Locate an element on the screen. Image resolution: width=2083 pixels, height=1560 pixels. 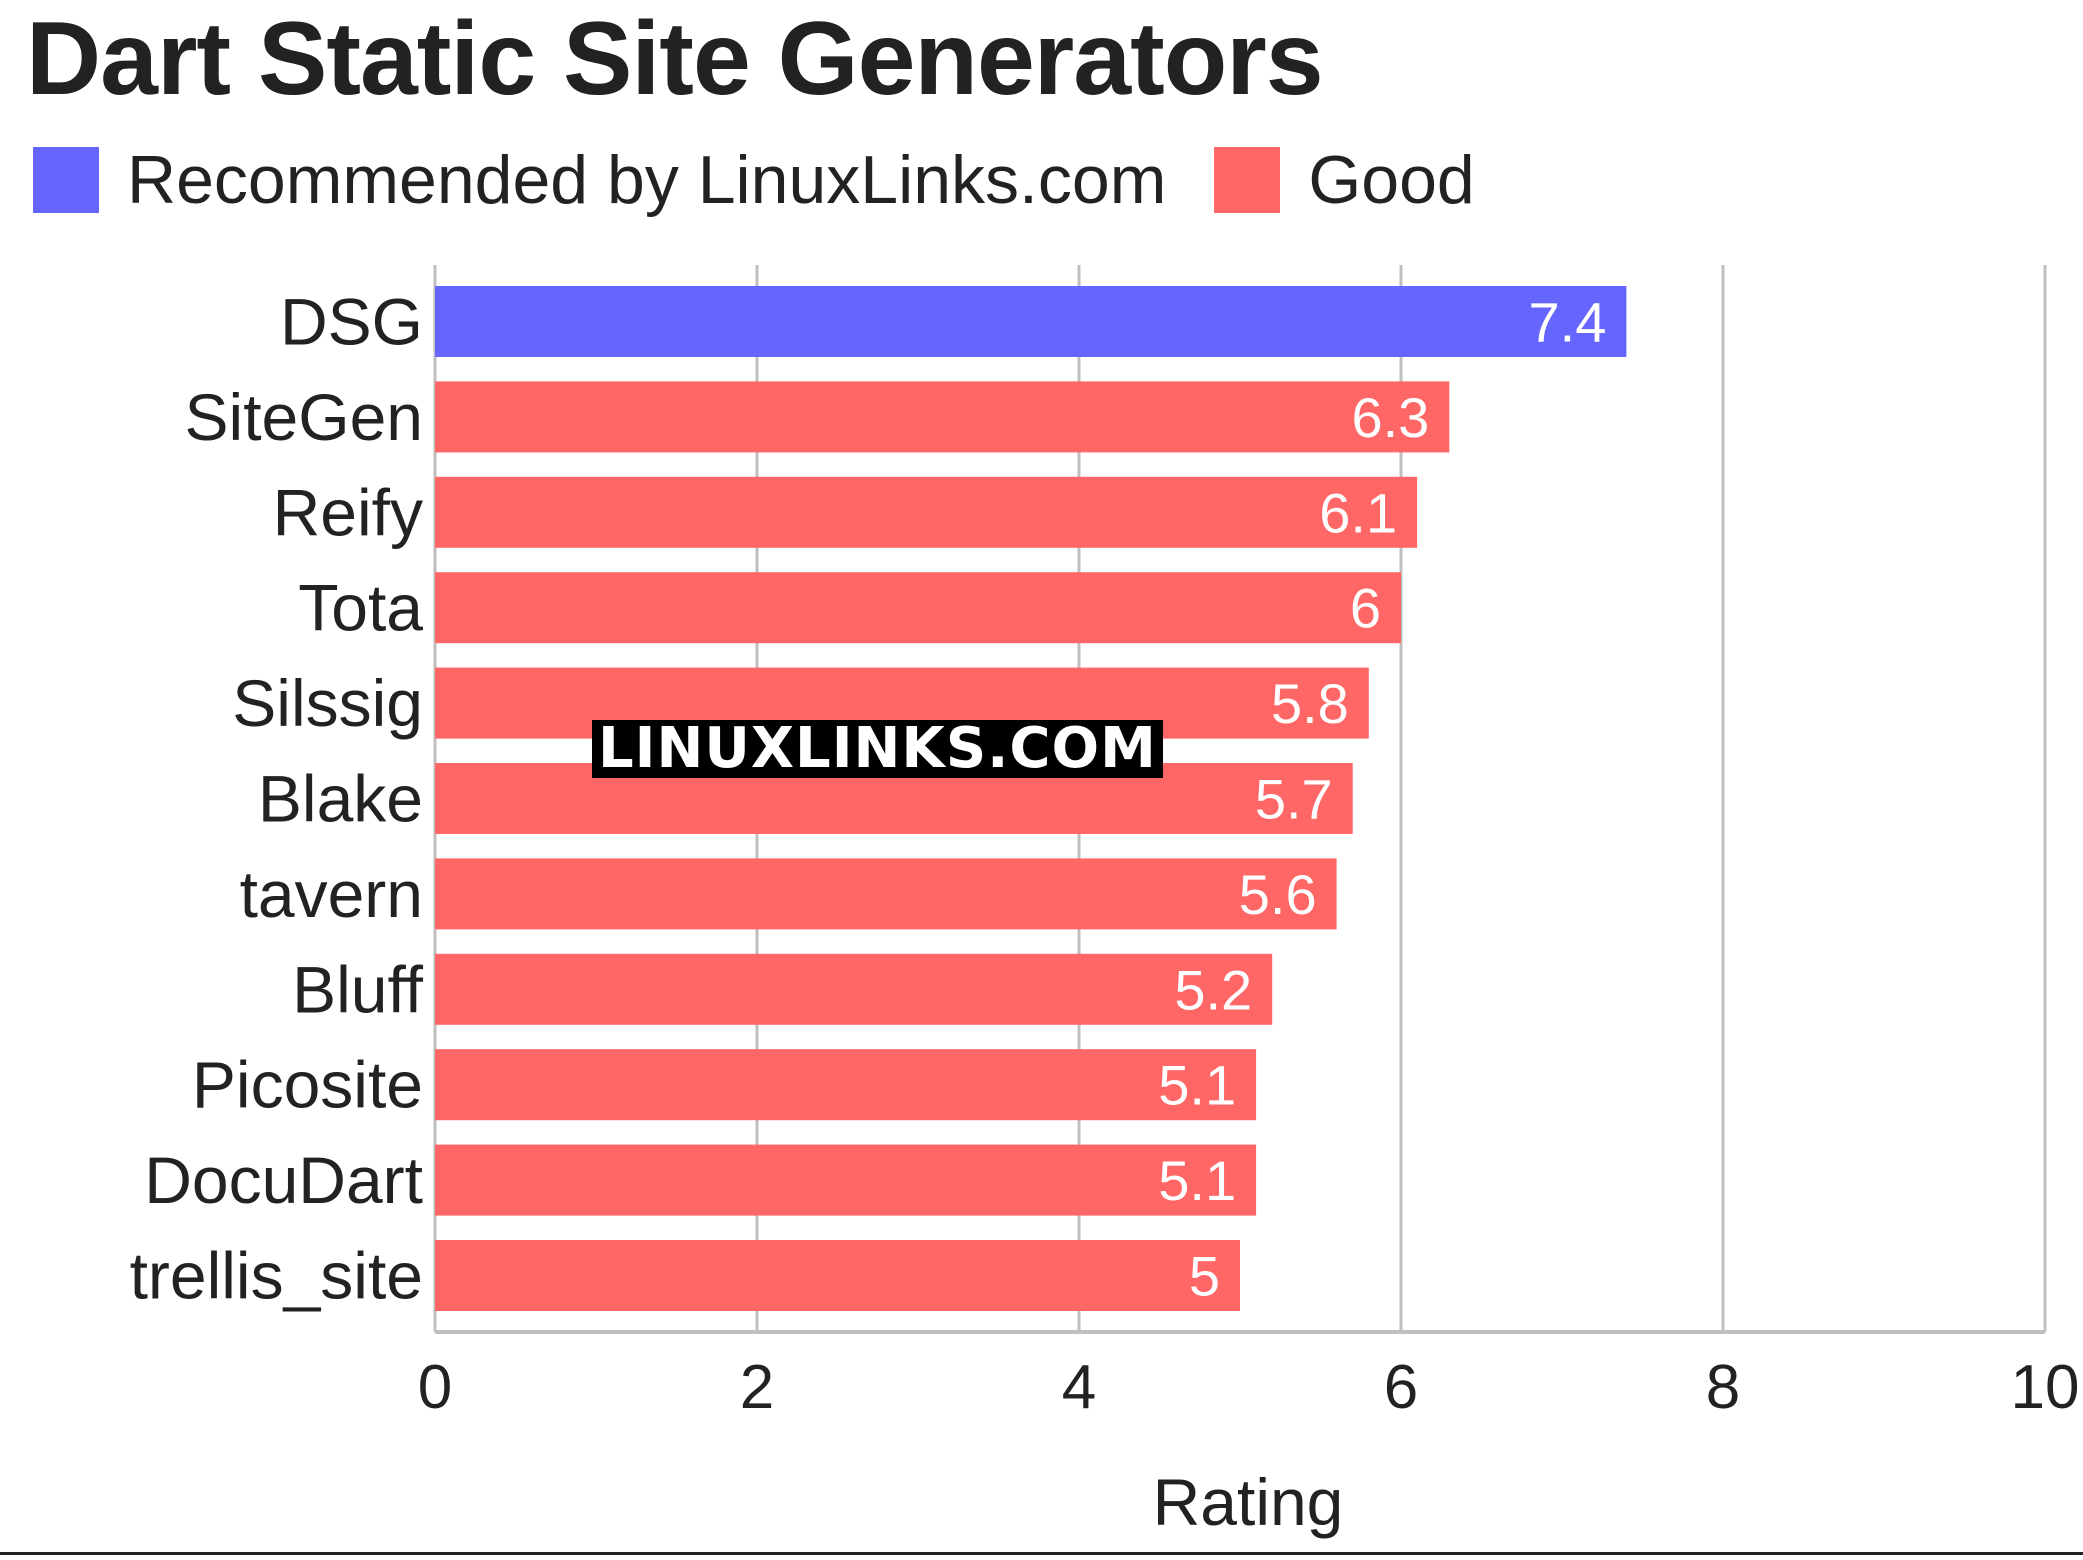
chart-title: Dart Static Site Generators is located at coordinates (675, 59).